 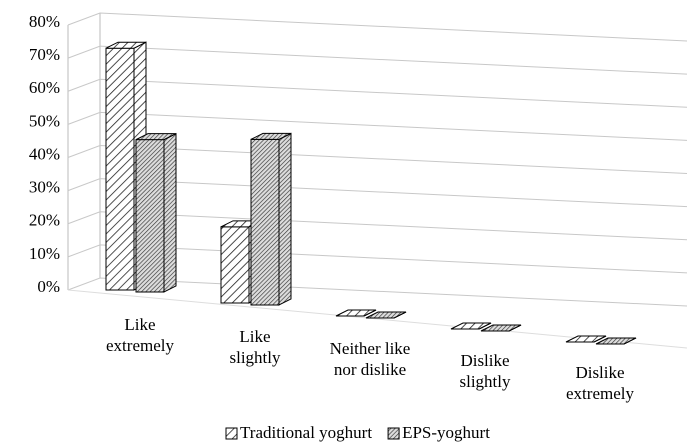 I want to click on y-tick-label: 70%, so click(x=44, y=54).